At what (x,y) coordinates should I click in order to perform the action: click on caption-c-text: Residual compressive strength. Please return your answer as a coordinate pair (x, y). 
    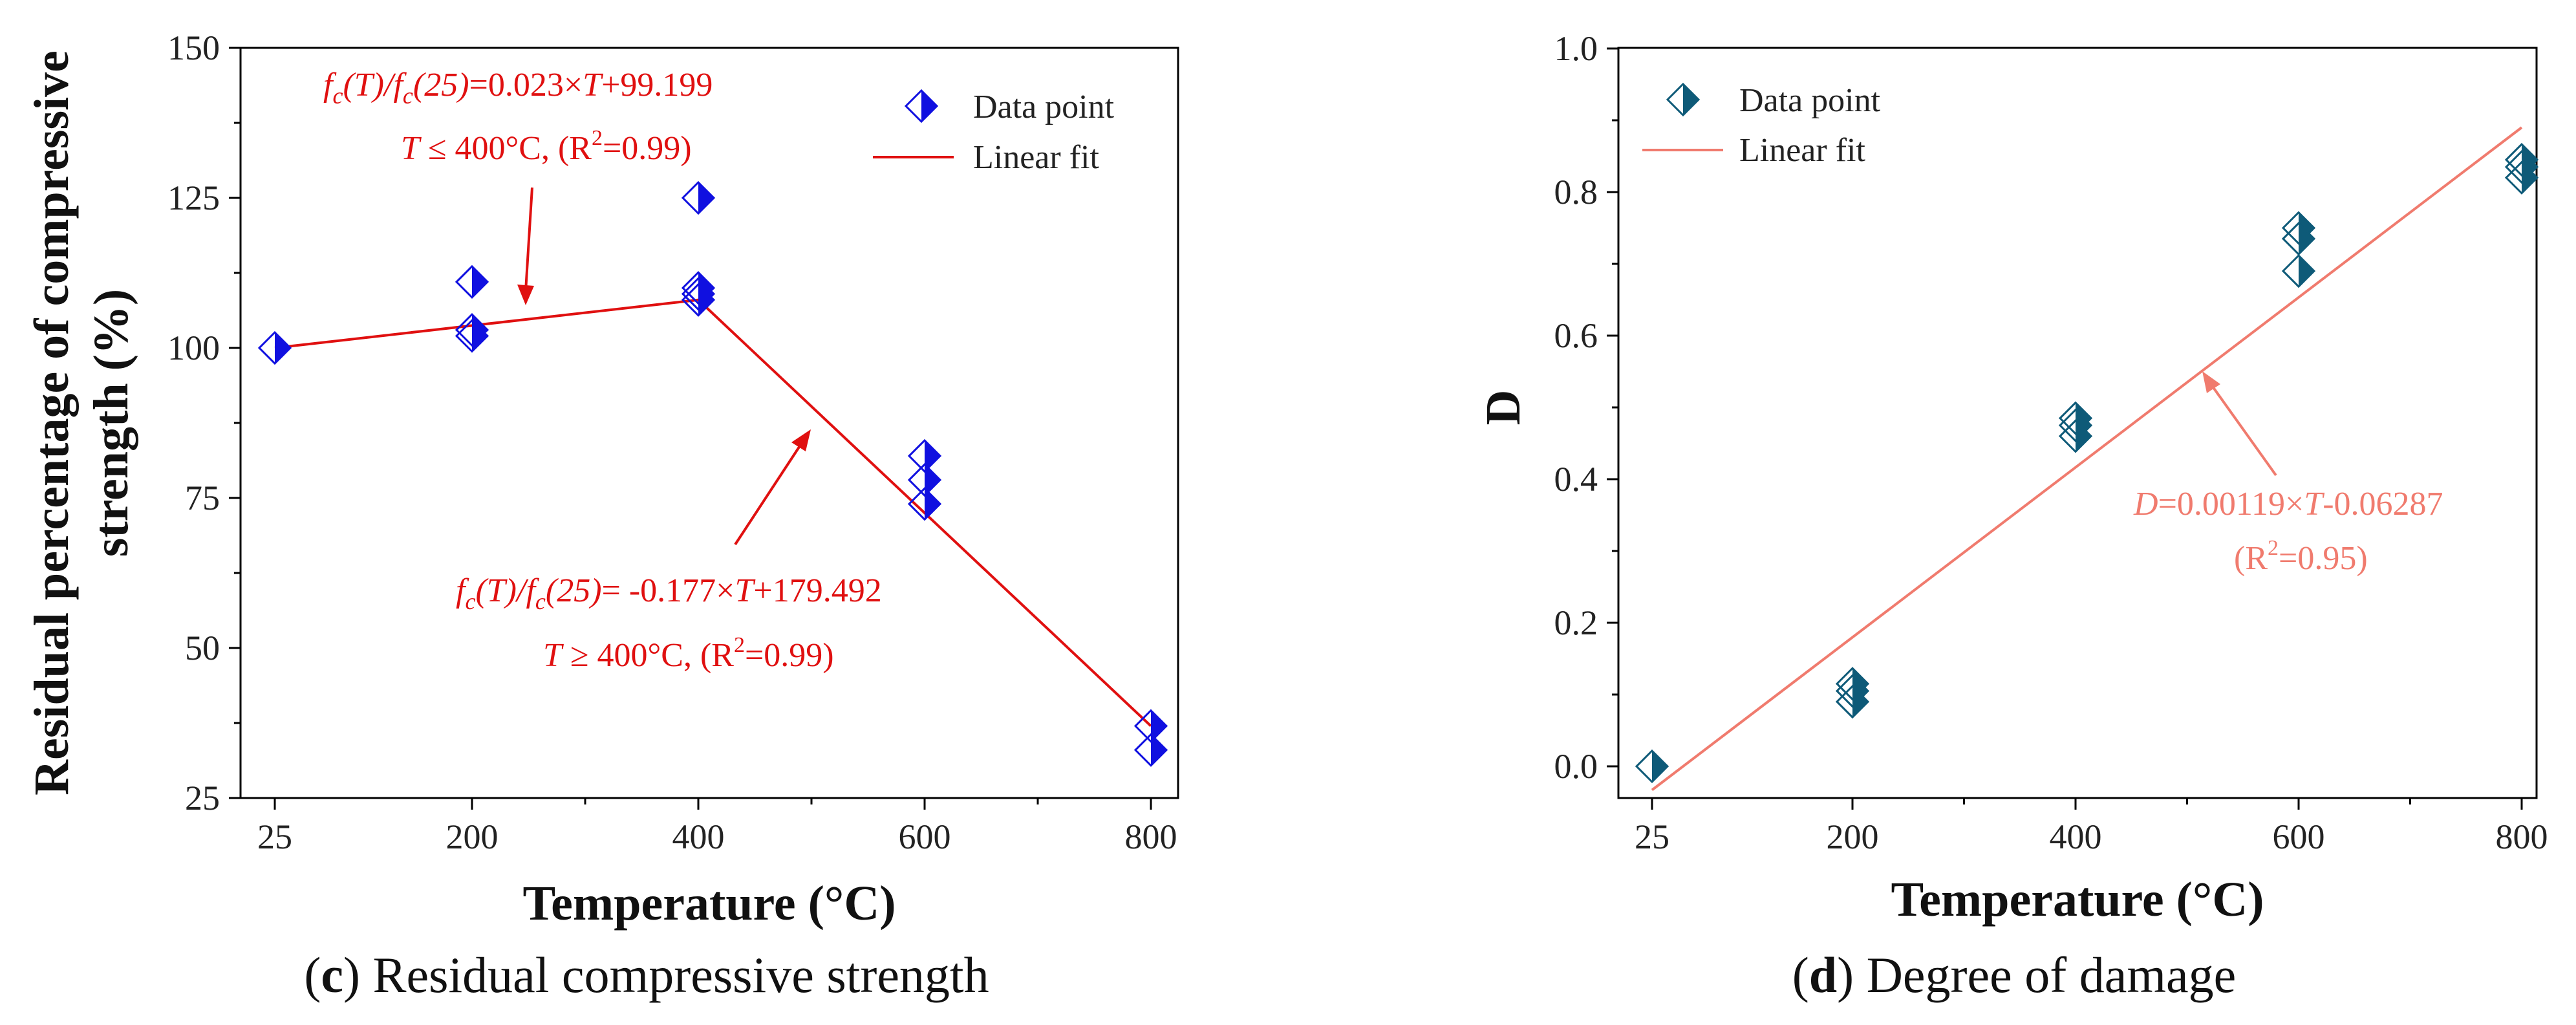
    Looking at the image, I should click on (674, 975).